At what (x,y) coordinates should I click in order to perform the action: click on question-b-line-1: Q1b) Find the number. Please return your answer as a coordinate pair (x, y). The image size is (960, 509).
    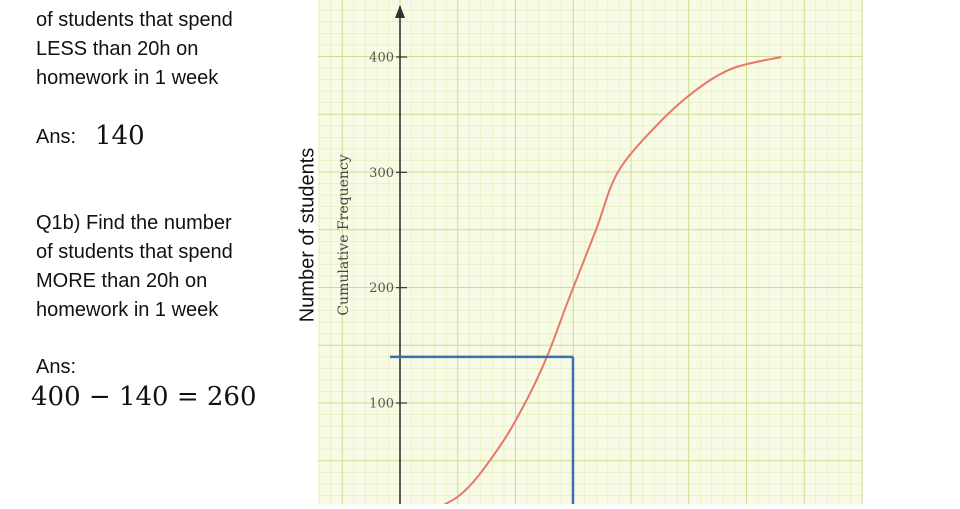
    Looking at the image, I should click on (134, 223).